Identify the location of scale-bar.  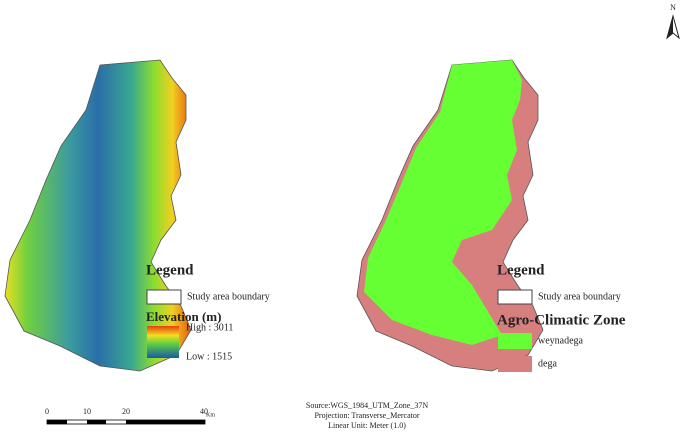
(126, 422).